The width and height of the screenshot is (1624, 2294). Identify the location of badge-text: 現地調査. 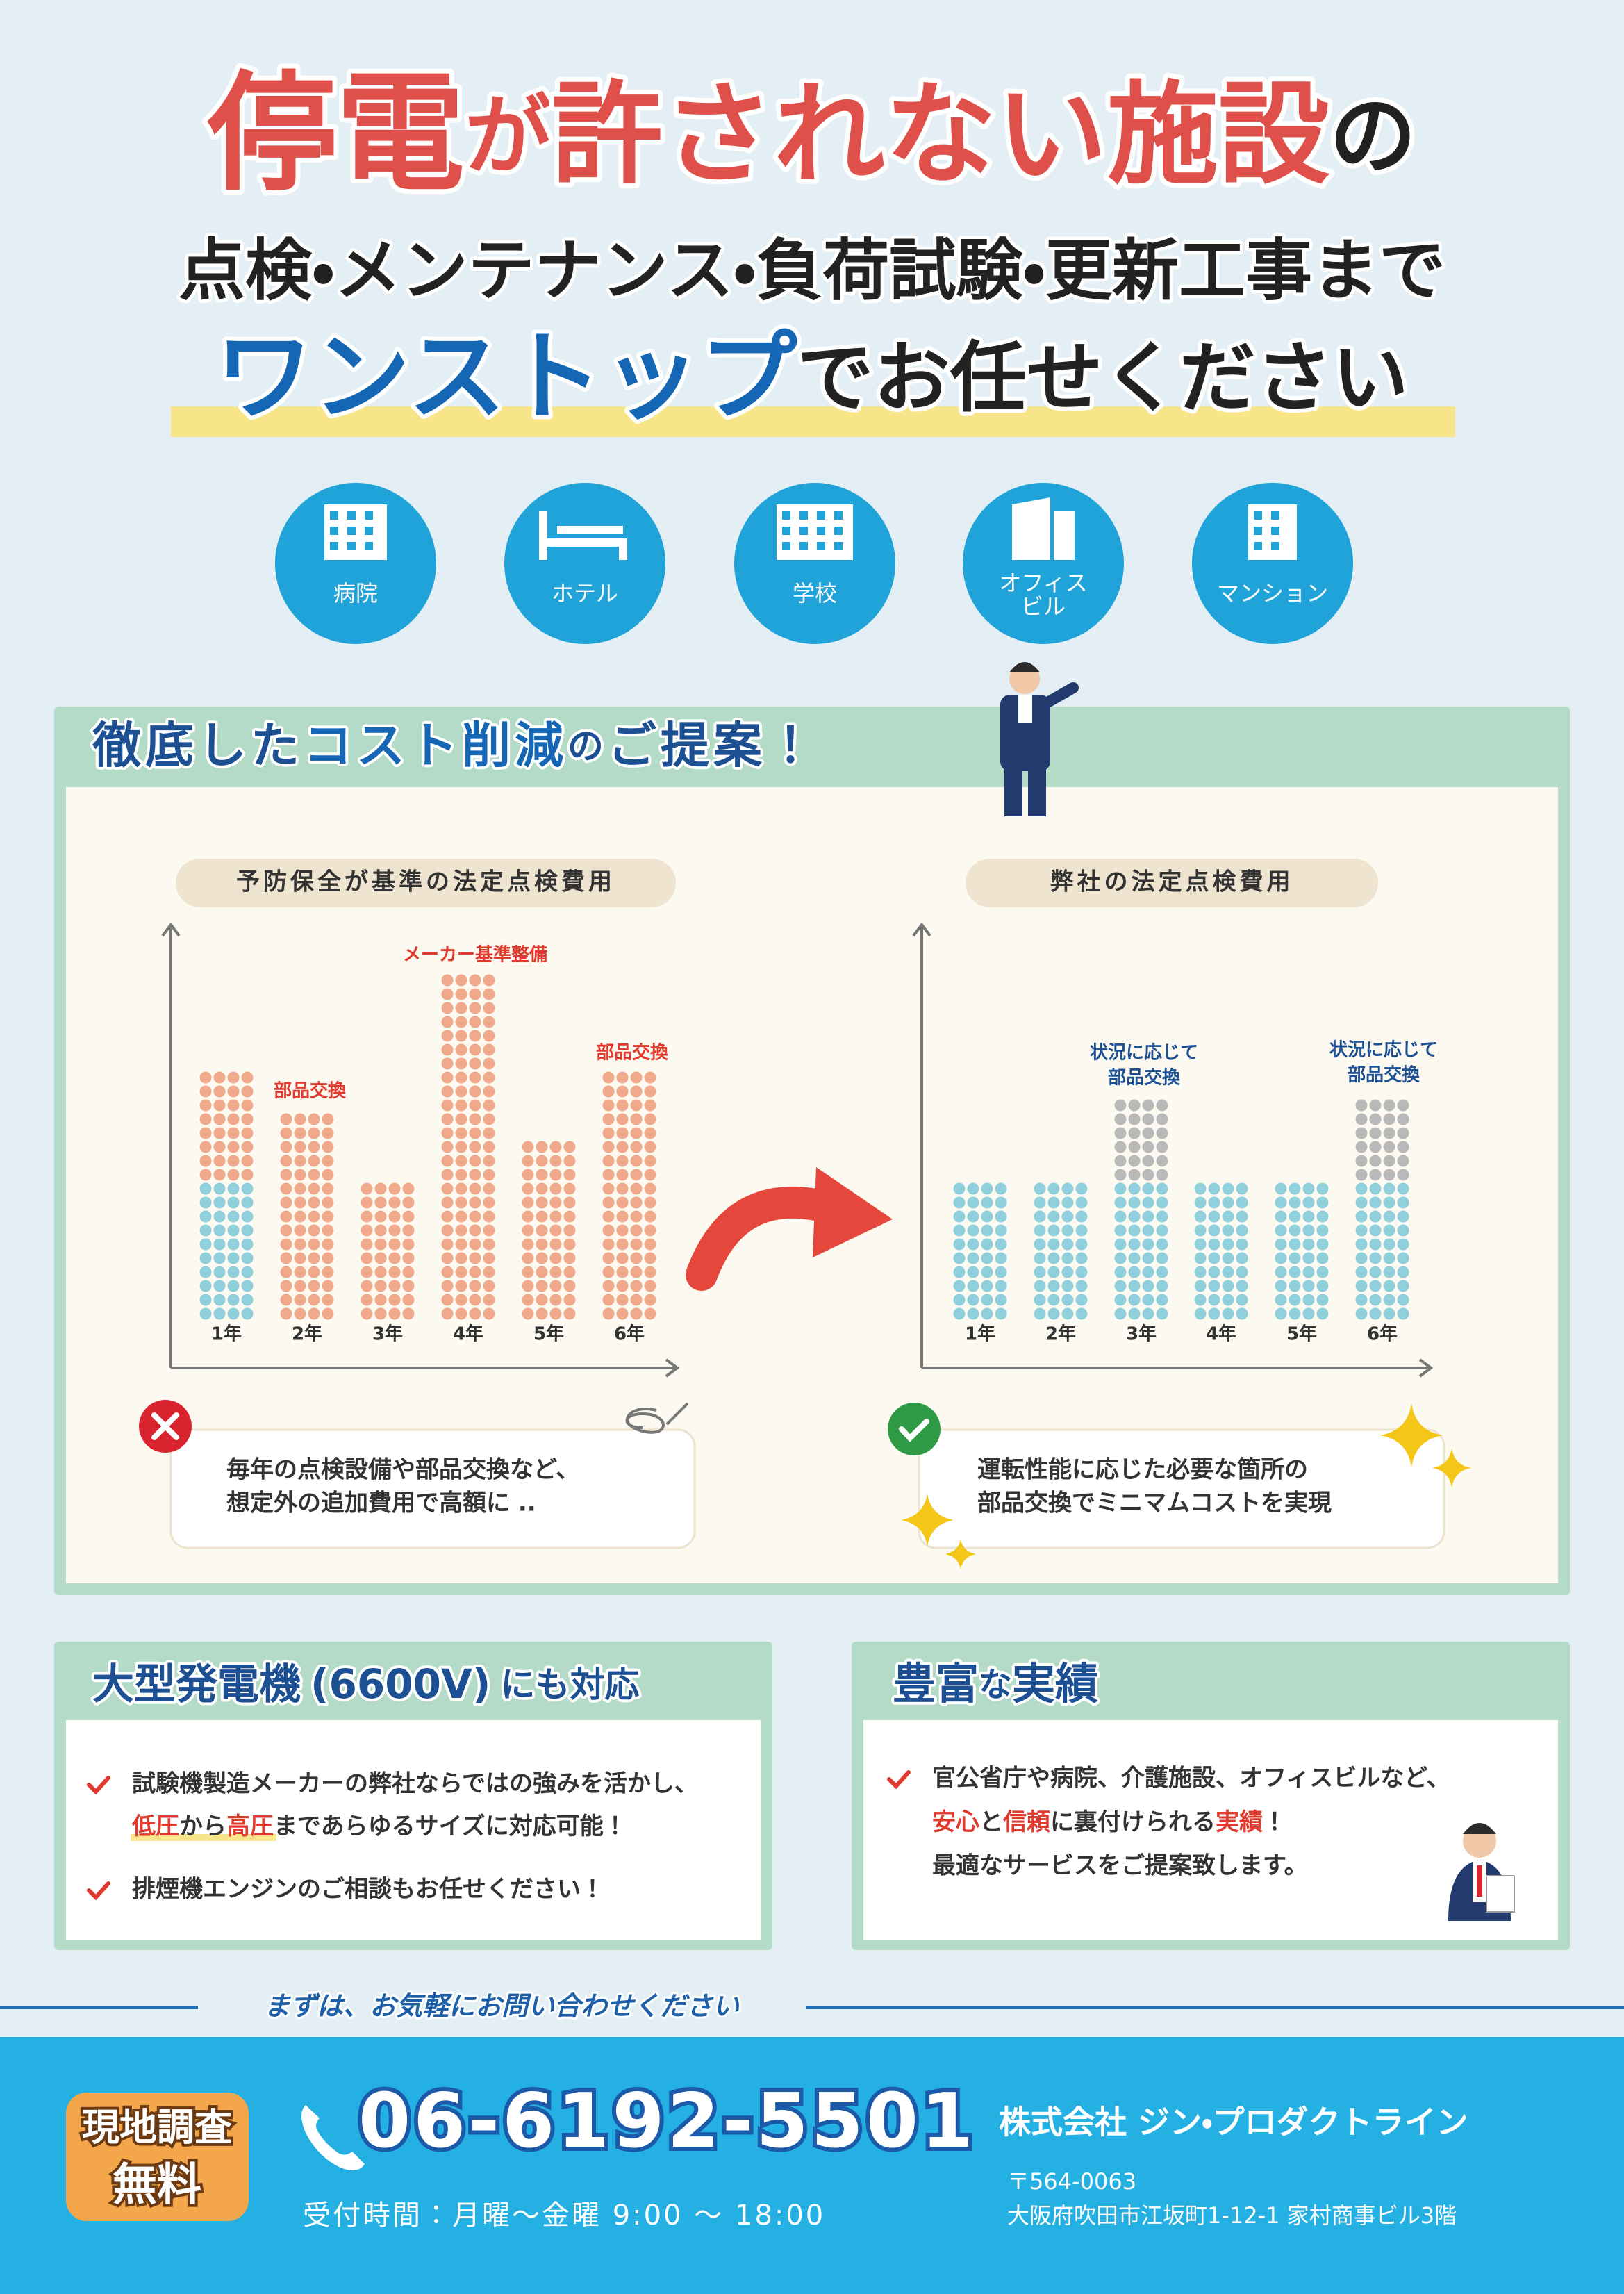
(157, 2127).